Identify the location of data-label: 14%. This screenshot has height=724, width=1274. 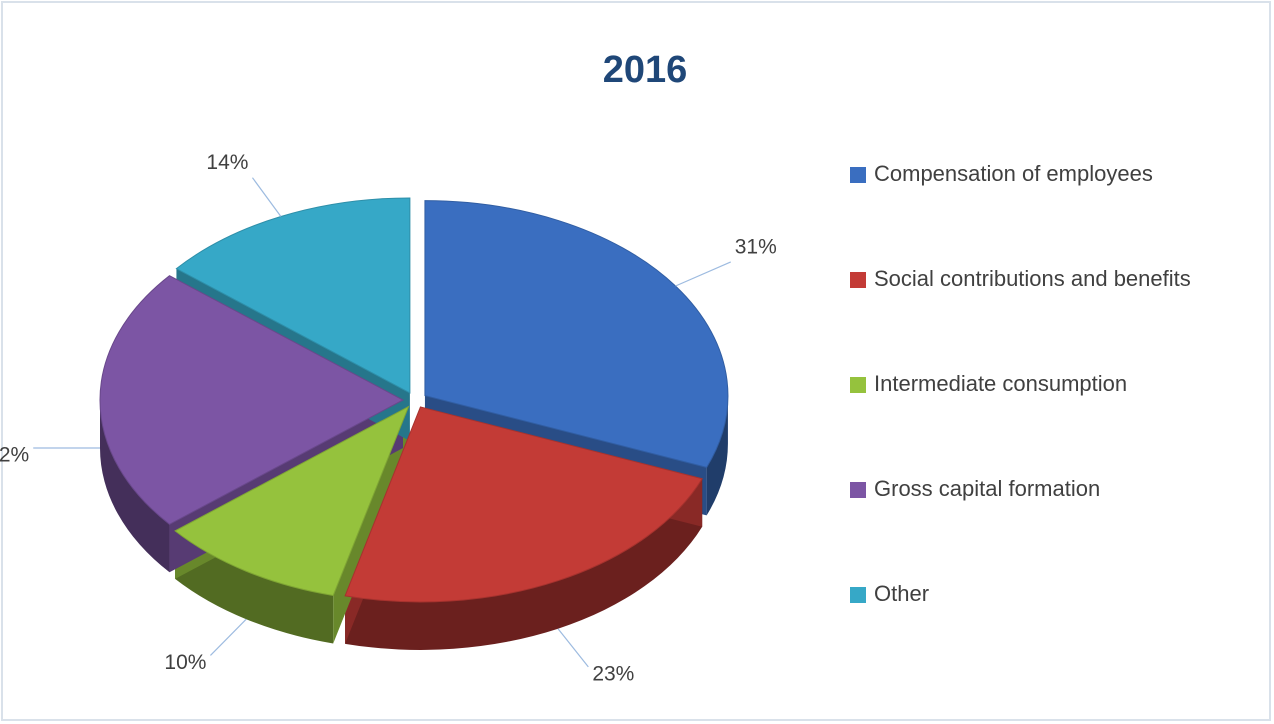
(227, 162).